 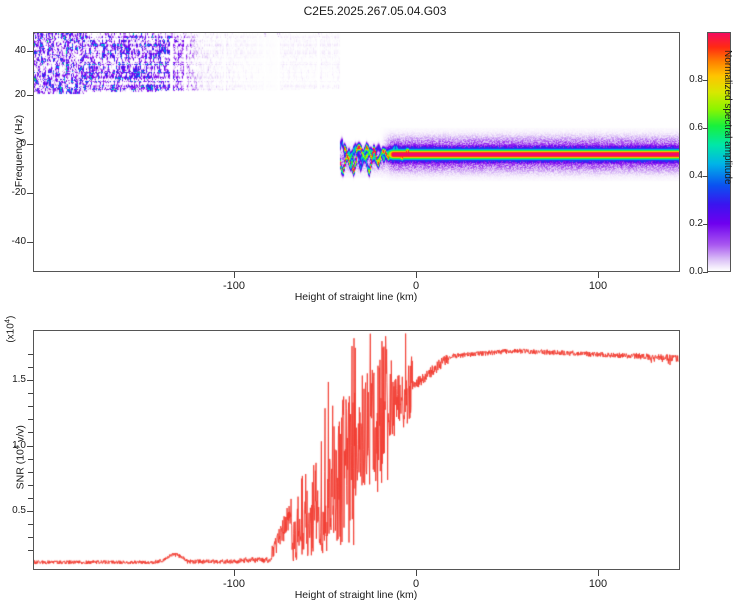 What do you see at coordinates (18, 241) in the screenshot?
I see `top-ylabel-neg40: -40` at bounding box center [18, 241].